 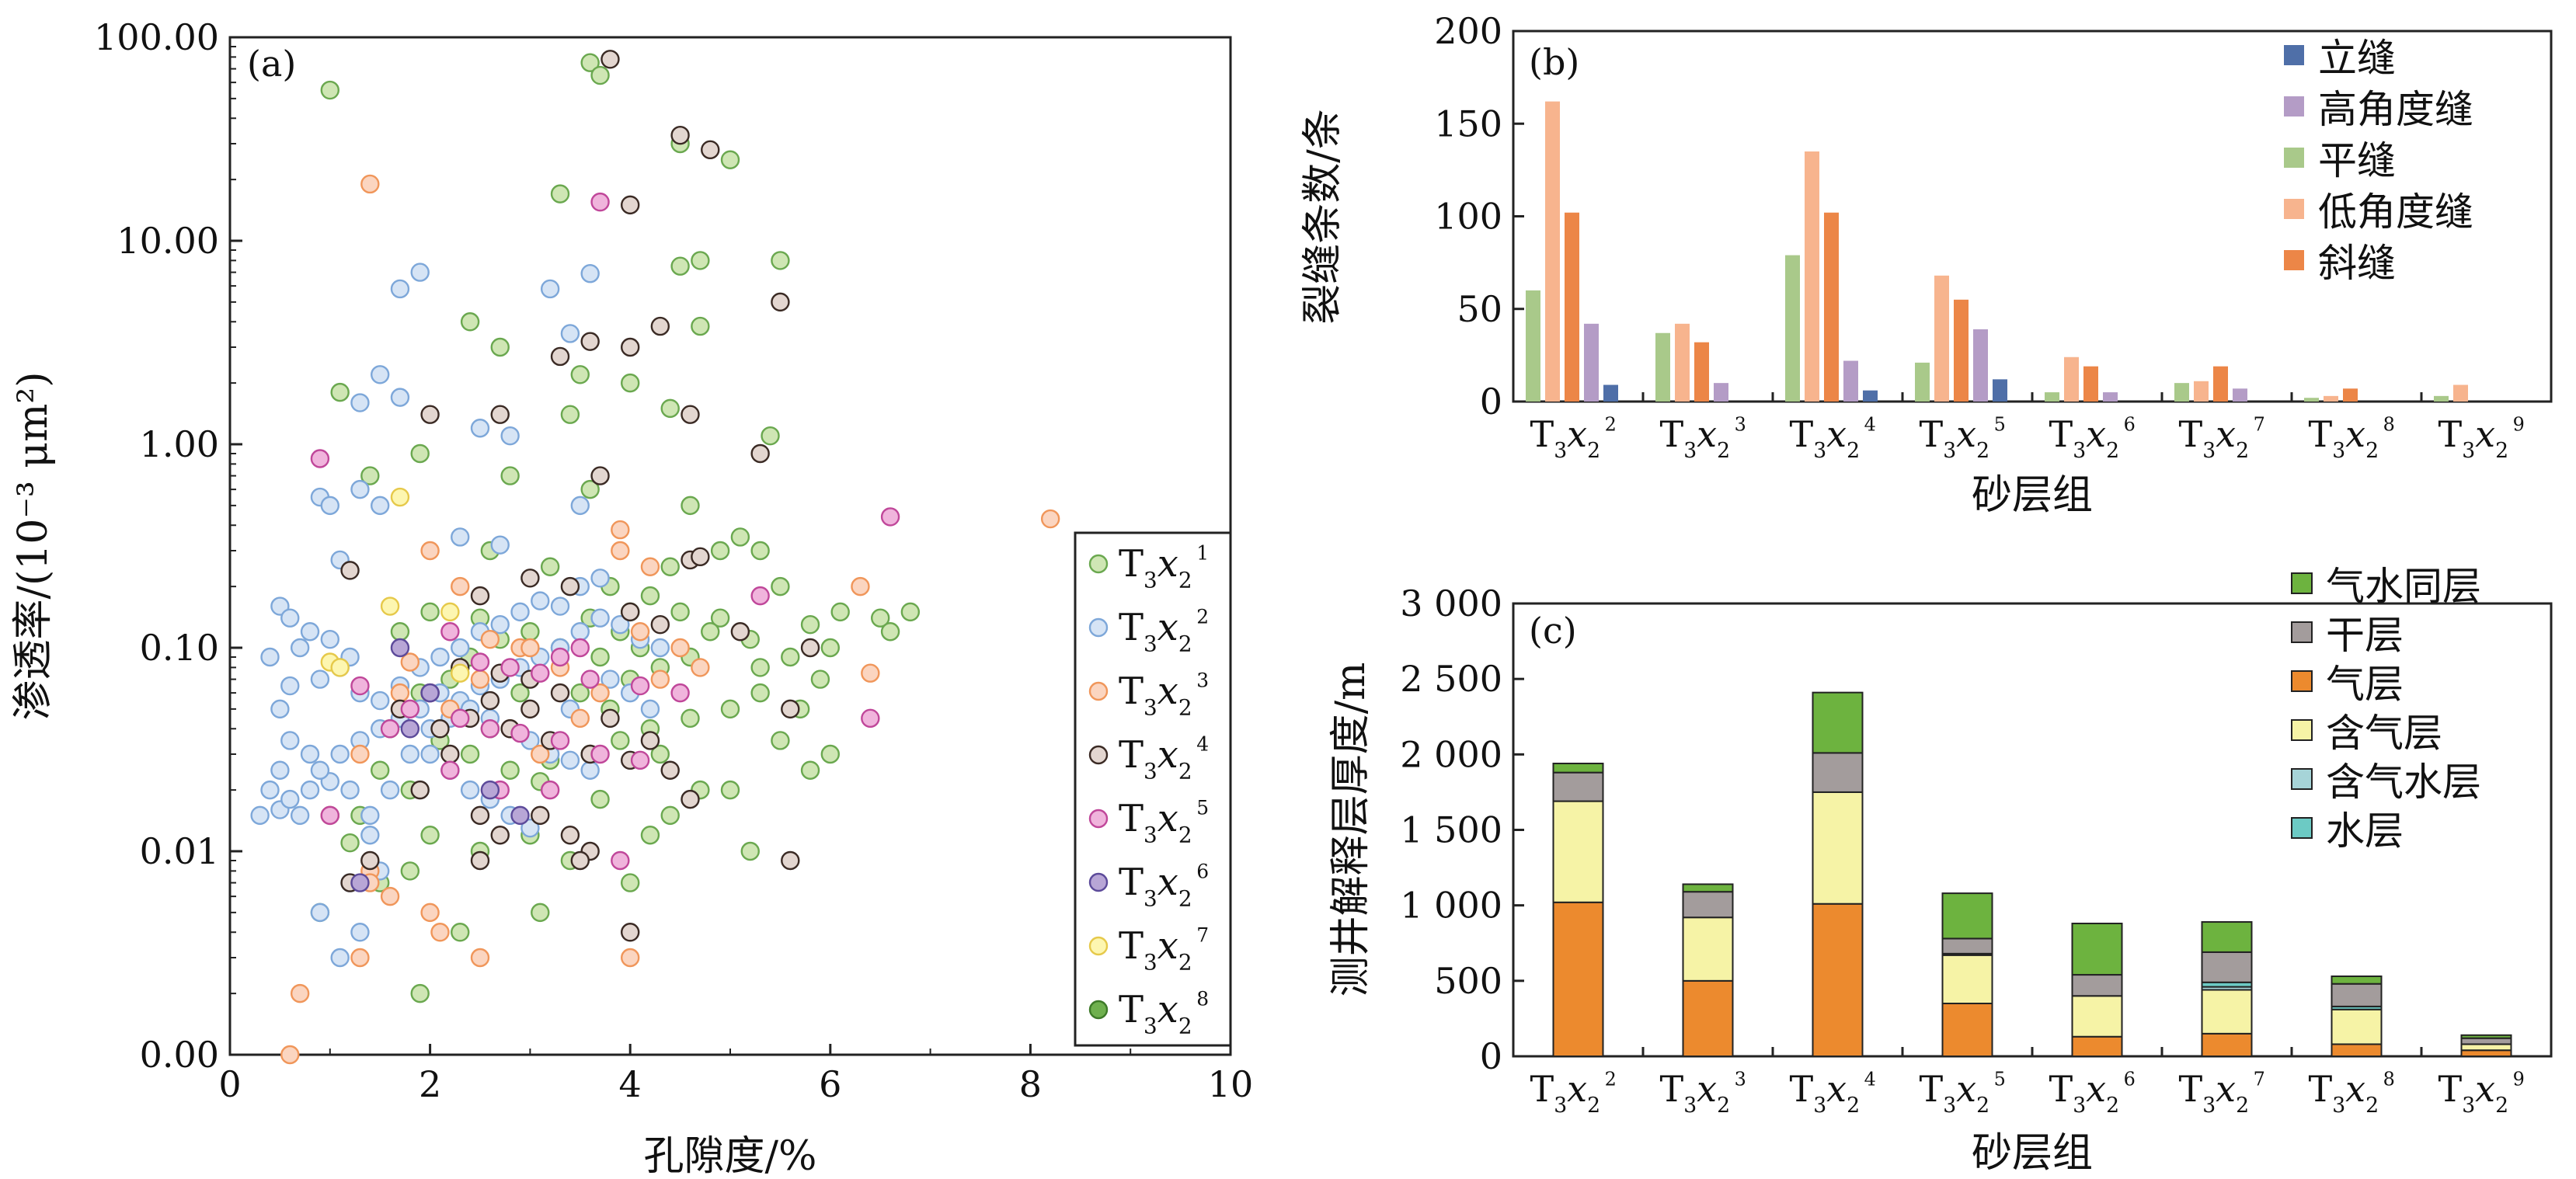 What do you see at coordinates (2365, 684) in the screenshot?
I see `panel-c-legend-label: 气层` at bounding box center [2365, 684].